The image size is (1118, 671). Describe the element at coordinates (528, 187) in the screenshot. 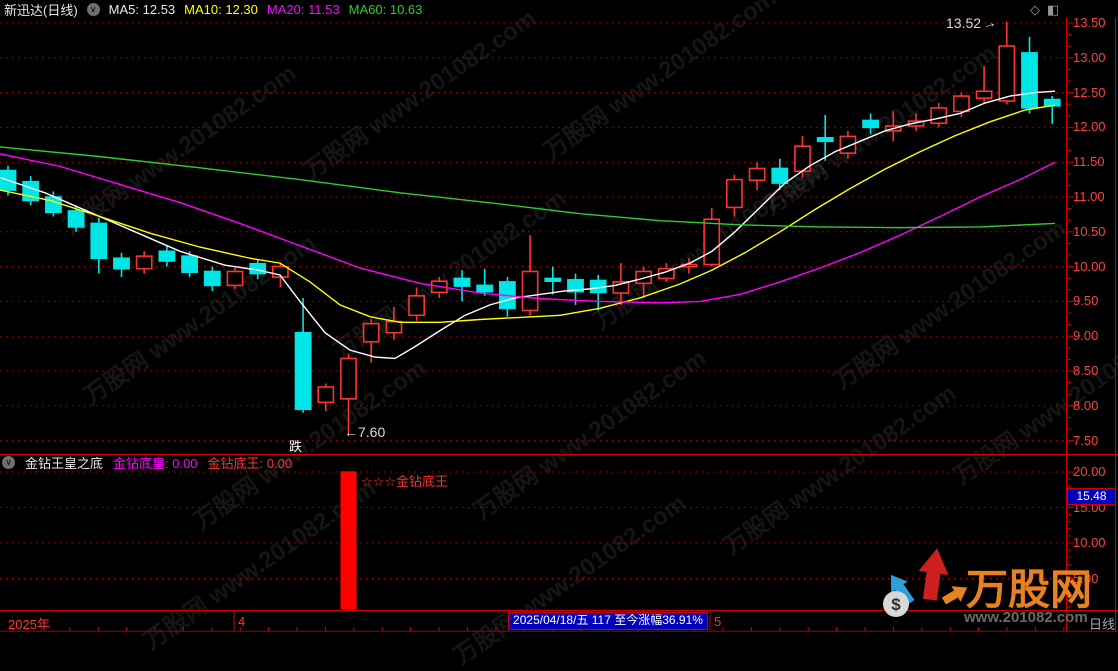

I see `ma60-line` at that location.